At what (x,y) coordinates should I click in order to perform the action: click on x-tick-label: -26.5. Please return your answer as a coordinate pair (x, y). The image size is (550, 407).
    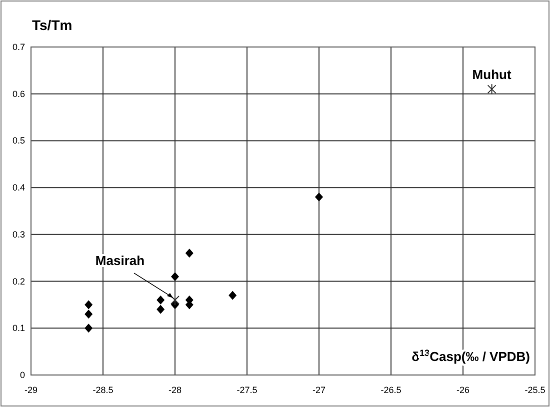
    Looking at the image, I should click on (391, 390).